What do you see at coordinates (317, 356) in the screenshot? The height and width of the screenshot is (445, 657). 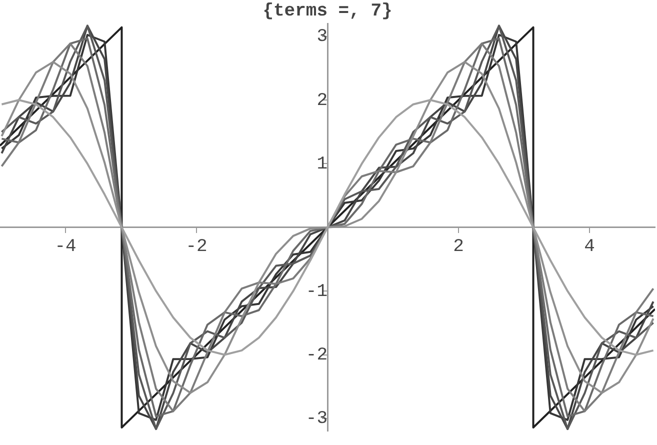 I see `y-tick-label: -2` at bounding box center [317, 356].